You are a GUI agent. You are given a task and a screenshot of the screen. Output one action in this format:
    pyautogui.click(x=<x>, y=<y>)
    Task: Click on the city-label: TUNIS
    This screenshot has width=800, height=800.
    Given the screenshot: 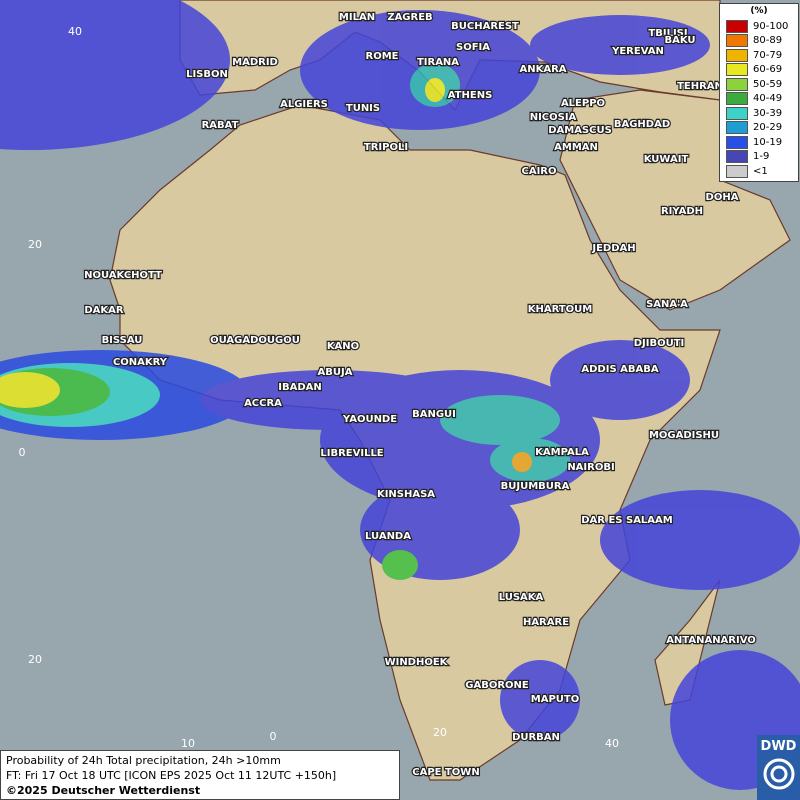 What is the action you would take?
    pyautogui.click(x=363, y=108)
    